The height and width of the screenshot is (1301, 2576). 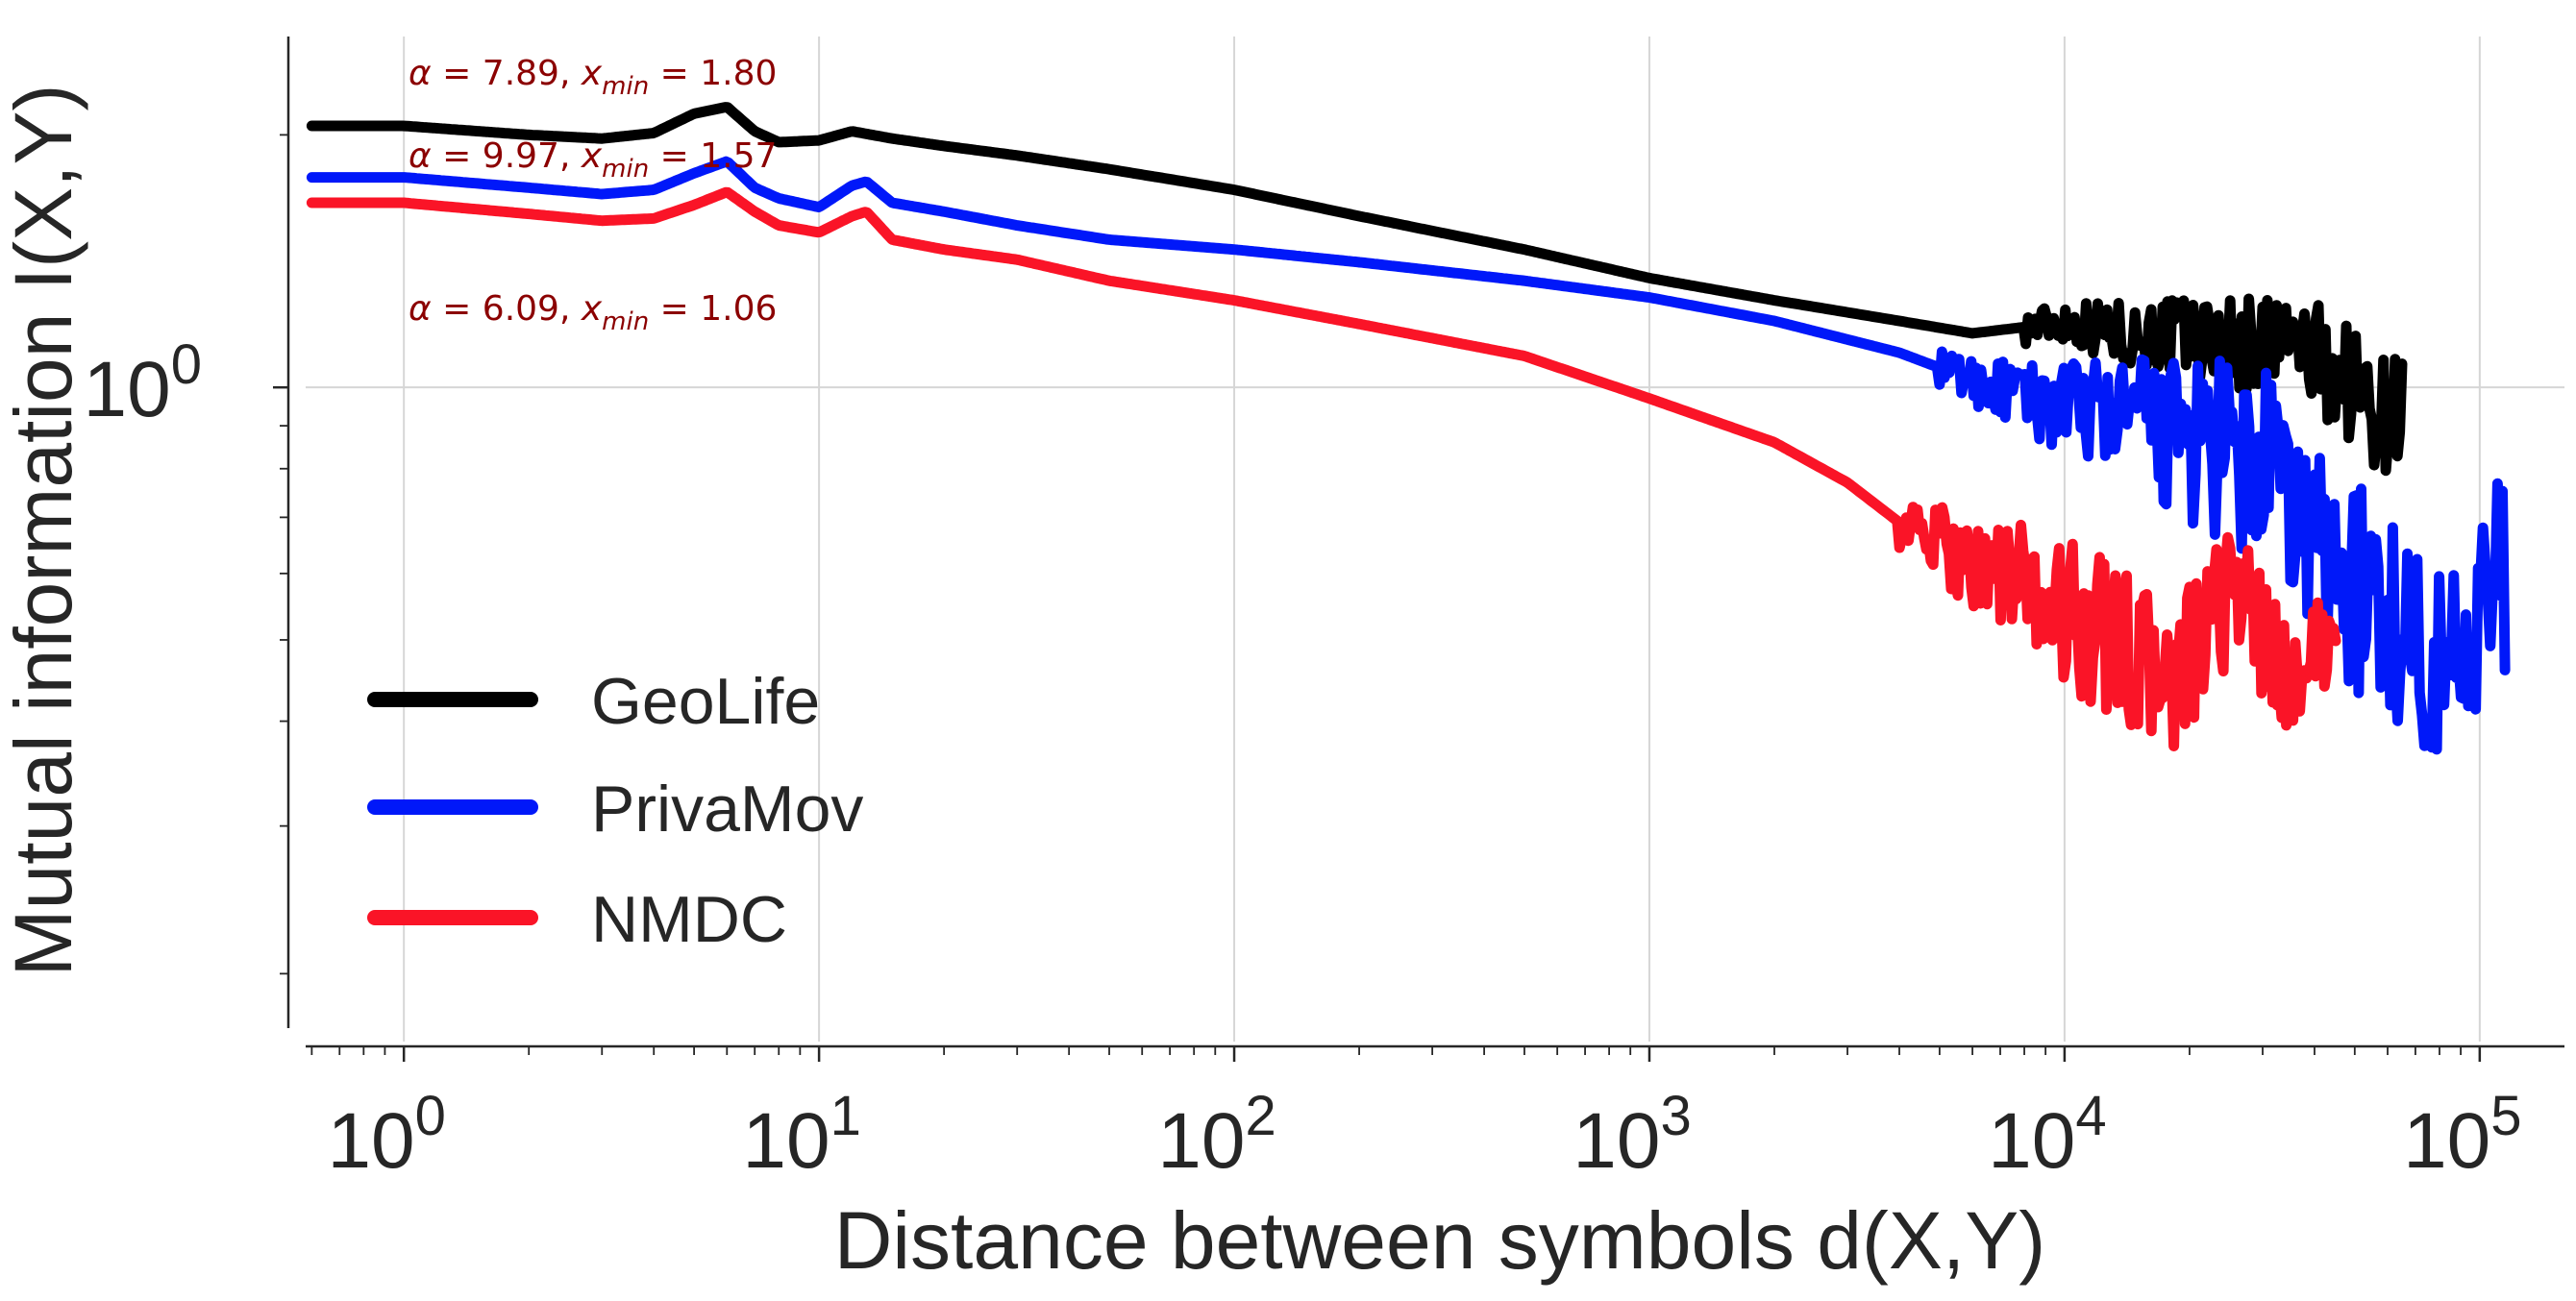 I want to click on legend-label: NMDC, so click(x=689, y=919).